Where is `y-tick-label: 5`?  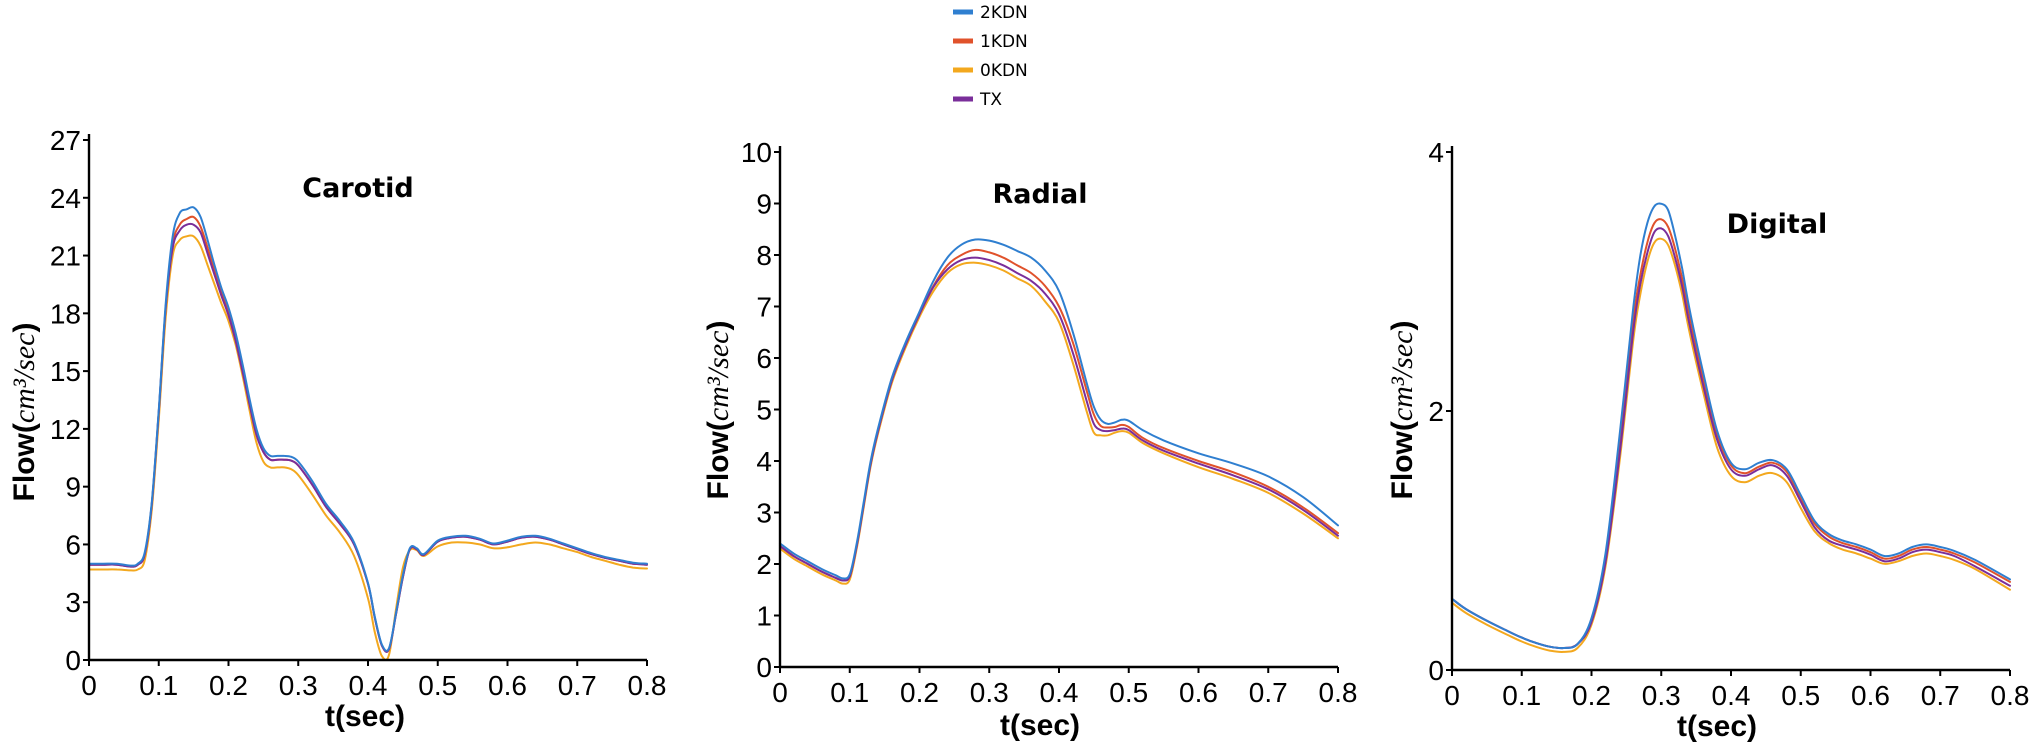
y-tick-label: 5 is located at coordinates (764, 410).